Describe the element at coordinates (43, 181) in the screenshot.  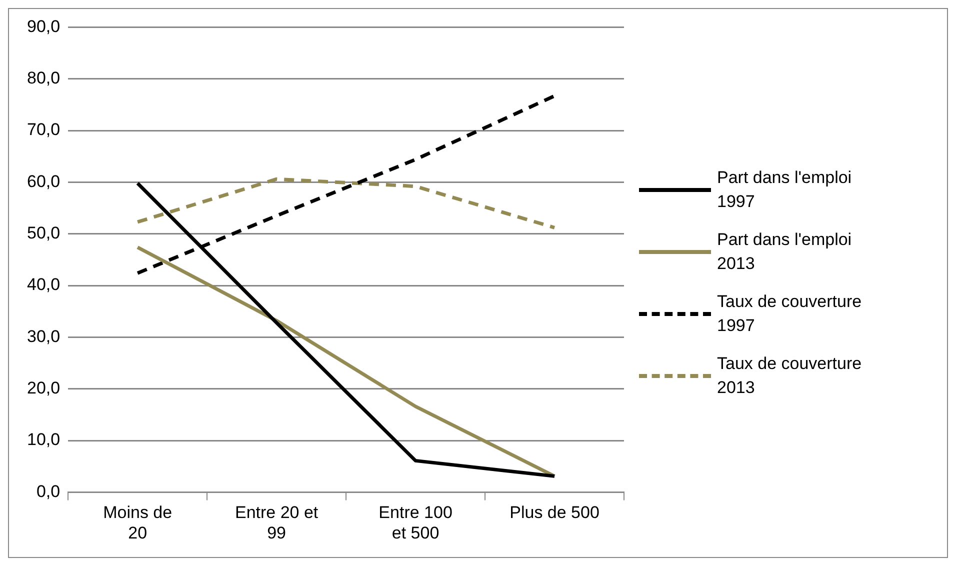
I see `y-tick-label: 60,0` at that location.